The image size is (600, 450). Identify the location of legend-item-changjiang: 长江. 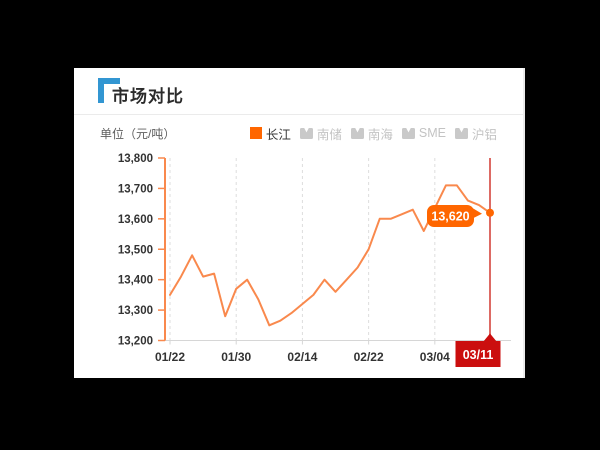
(270, 133).